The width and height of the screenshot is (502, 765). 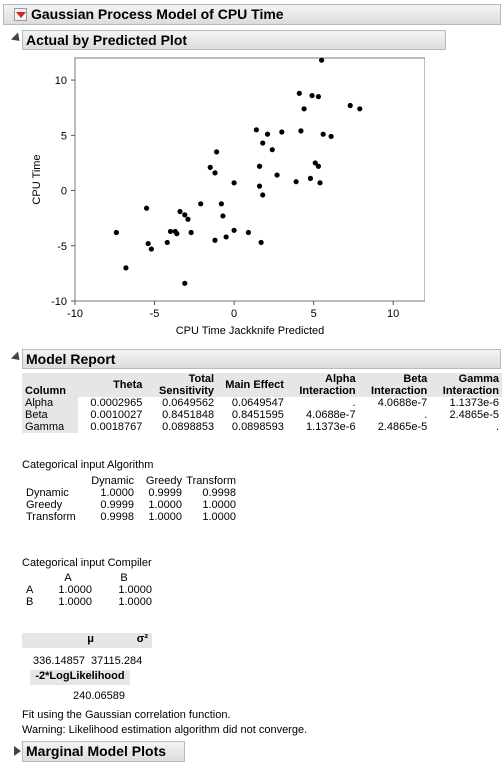 What do you see at coordinates (20, 14) in the screenshot?
I see `red-triangle-menu-icon` at bounding box center [20, 14].